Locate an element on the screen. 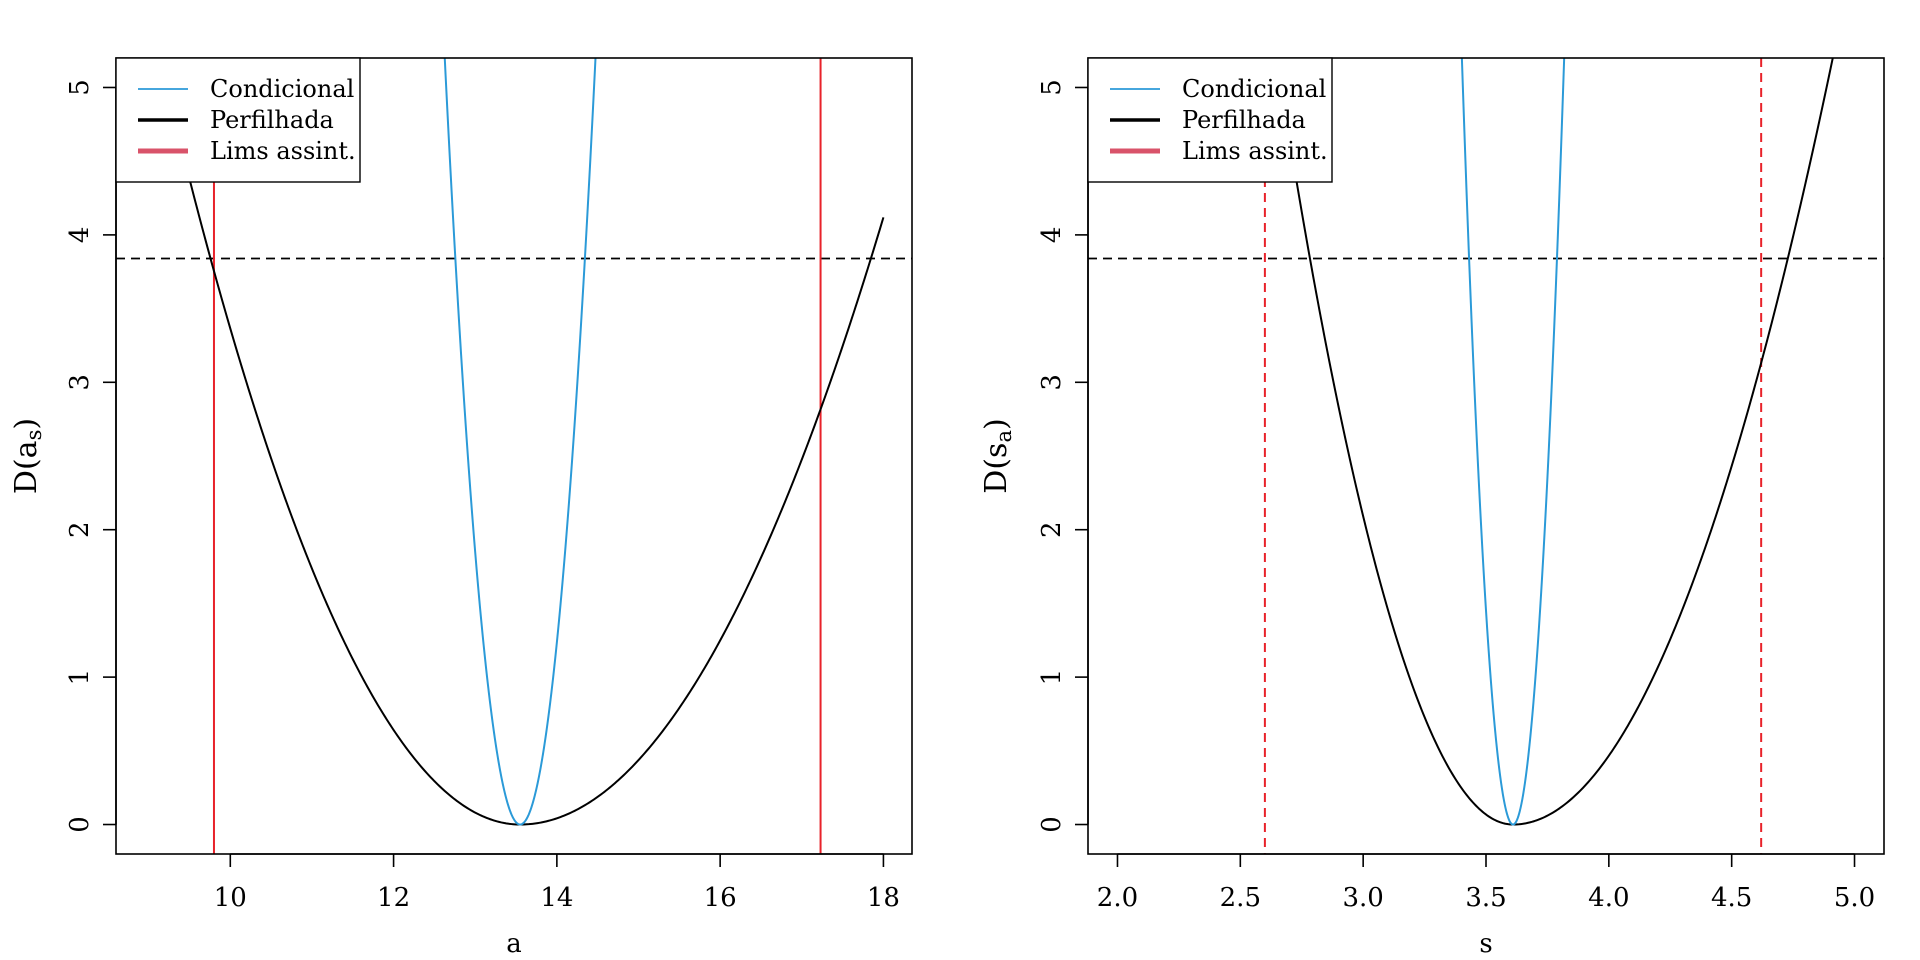  x-tick-label: 3.5 is located at coordinates (1485, 898).